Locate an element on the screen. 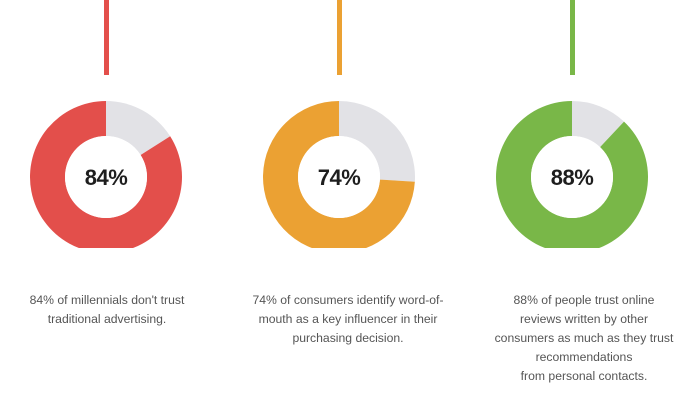  caption-line: mouth as a key influencer in their is located at coordinates (348, 319).